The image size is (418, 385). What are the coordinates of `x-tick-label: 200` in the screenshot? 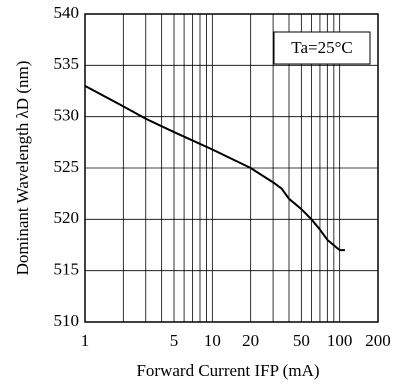 It's located at (378, 340).